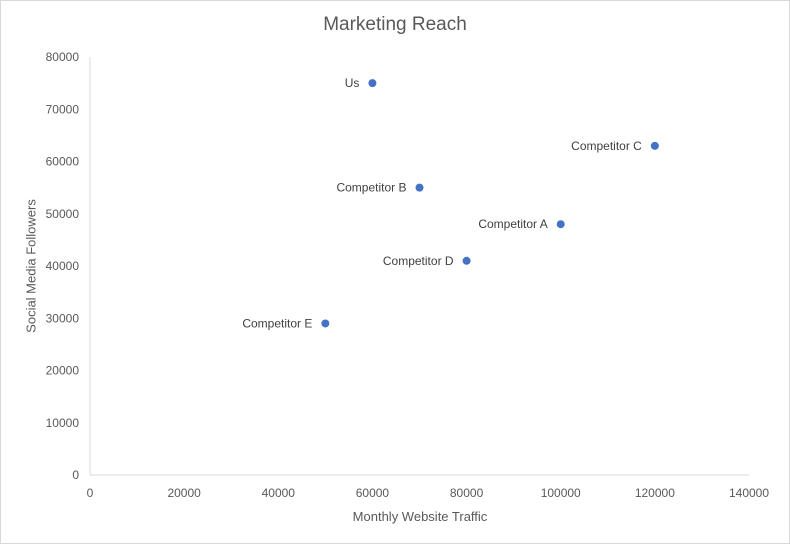 This screenshot has height=544, width=790. Describe the element at coordinates (63, 423) in the screenshot. I see `y-tick-label: 10000` at that location.